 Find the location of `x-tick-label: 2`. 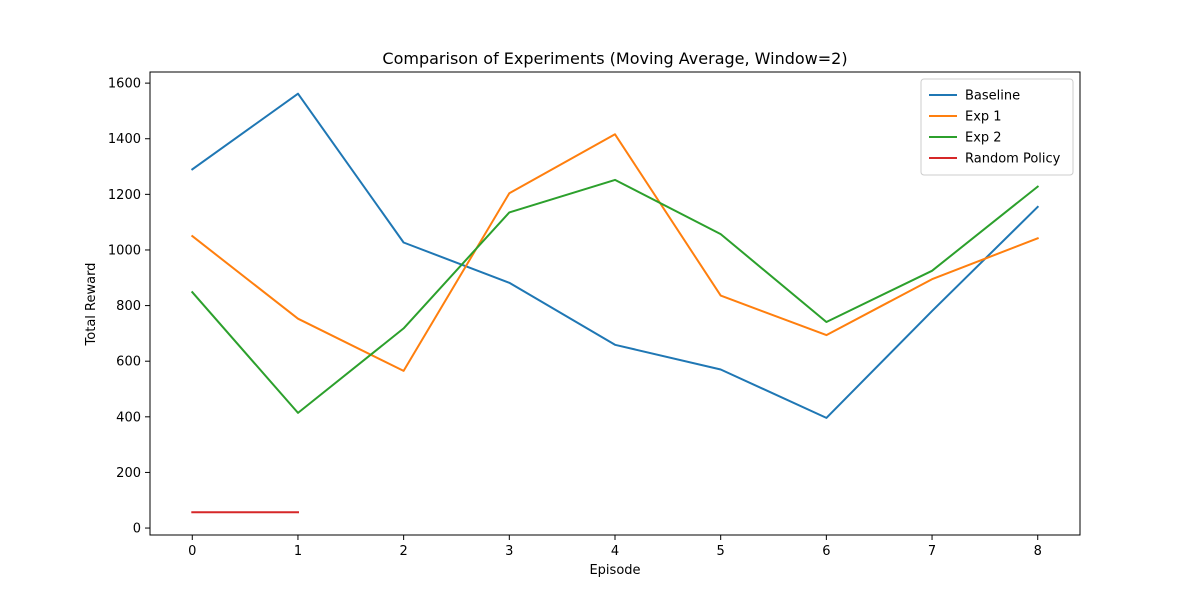

x-tick-label: 2 is located at coordinates (403, 551).